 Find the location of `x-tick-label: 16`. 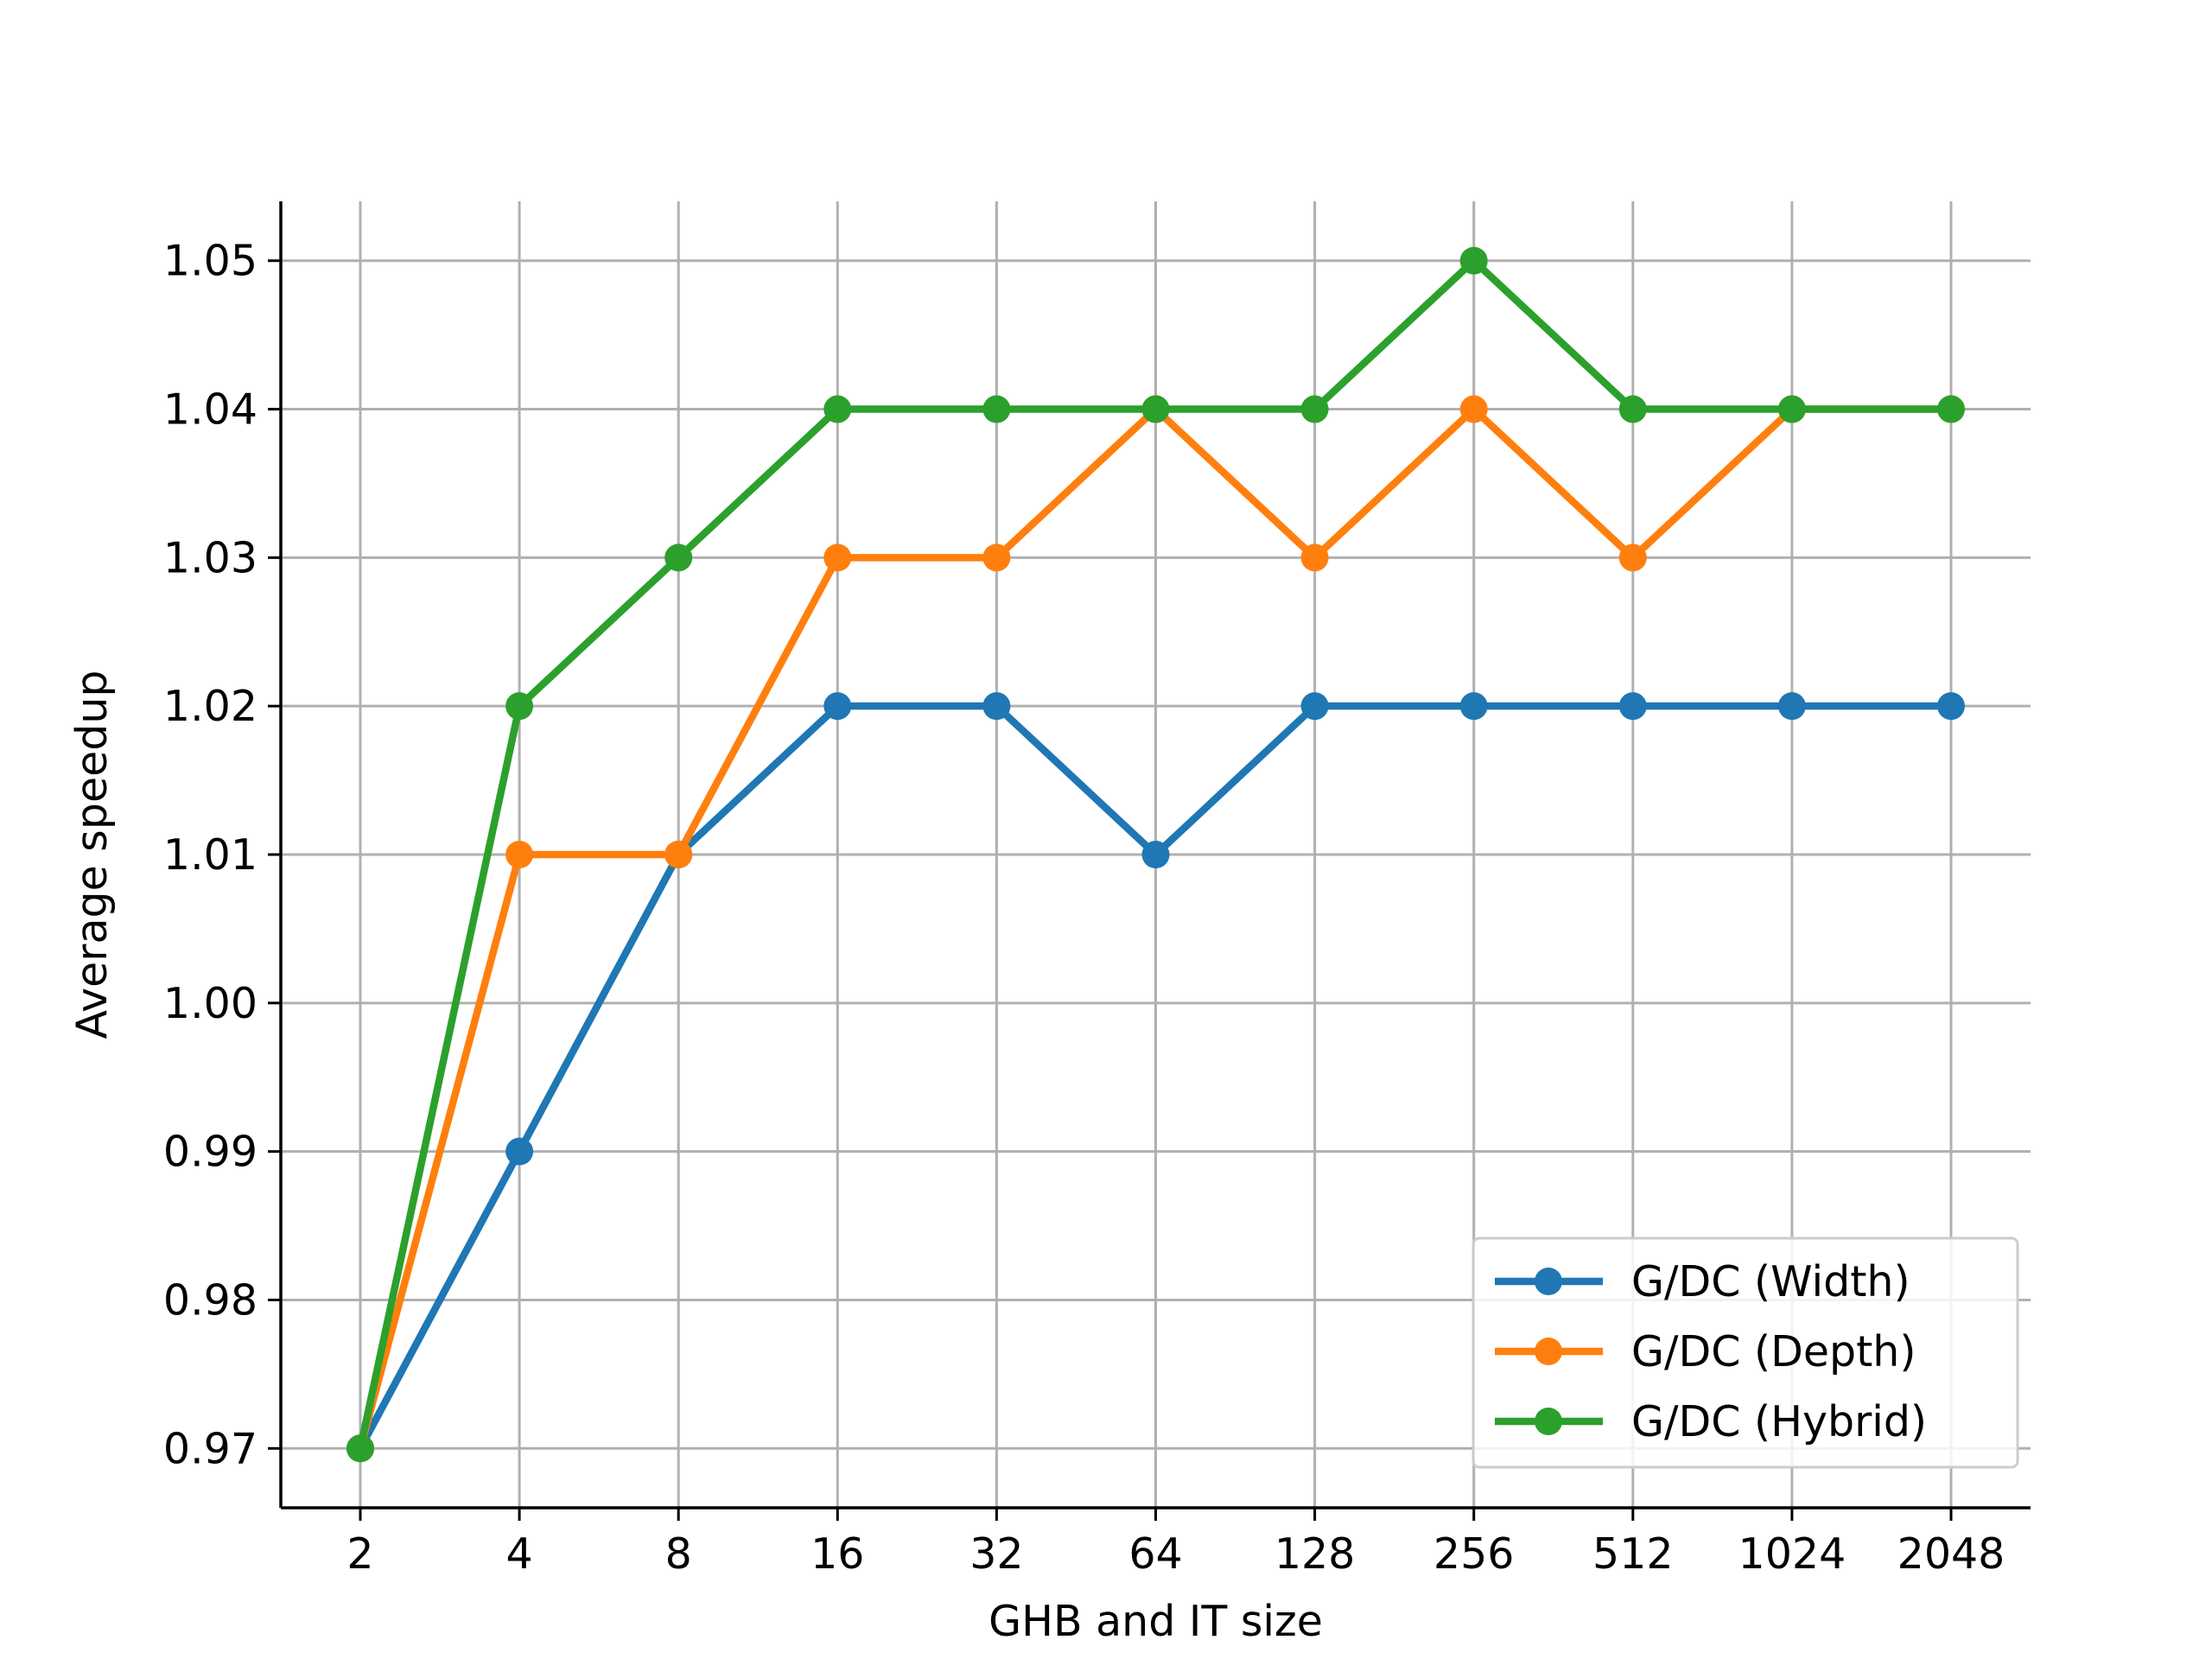

x-tick-label: 16 is located at coordinates (837, 1554).